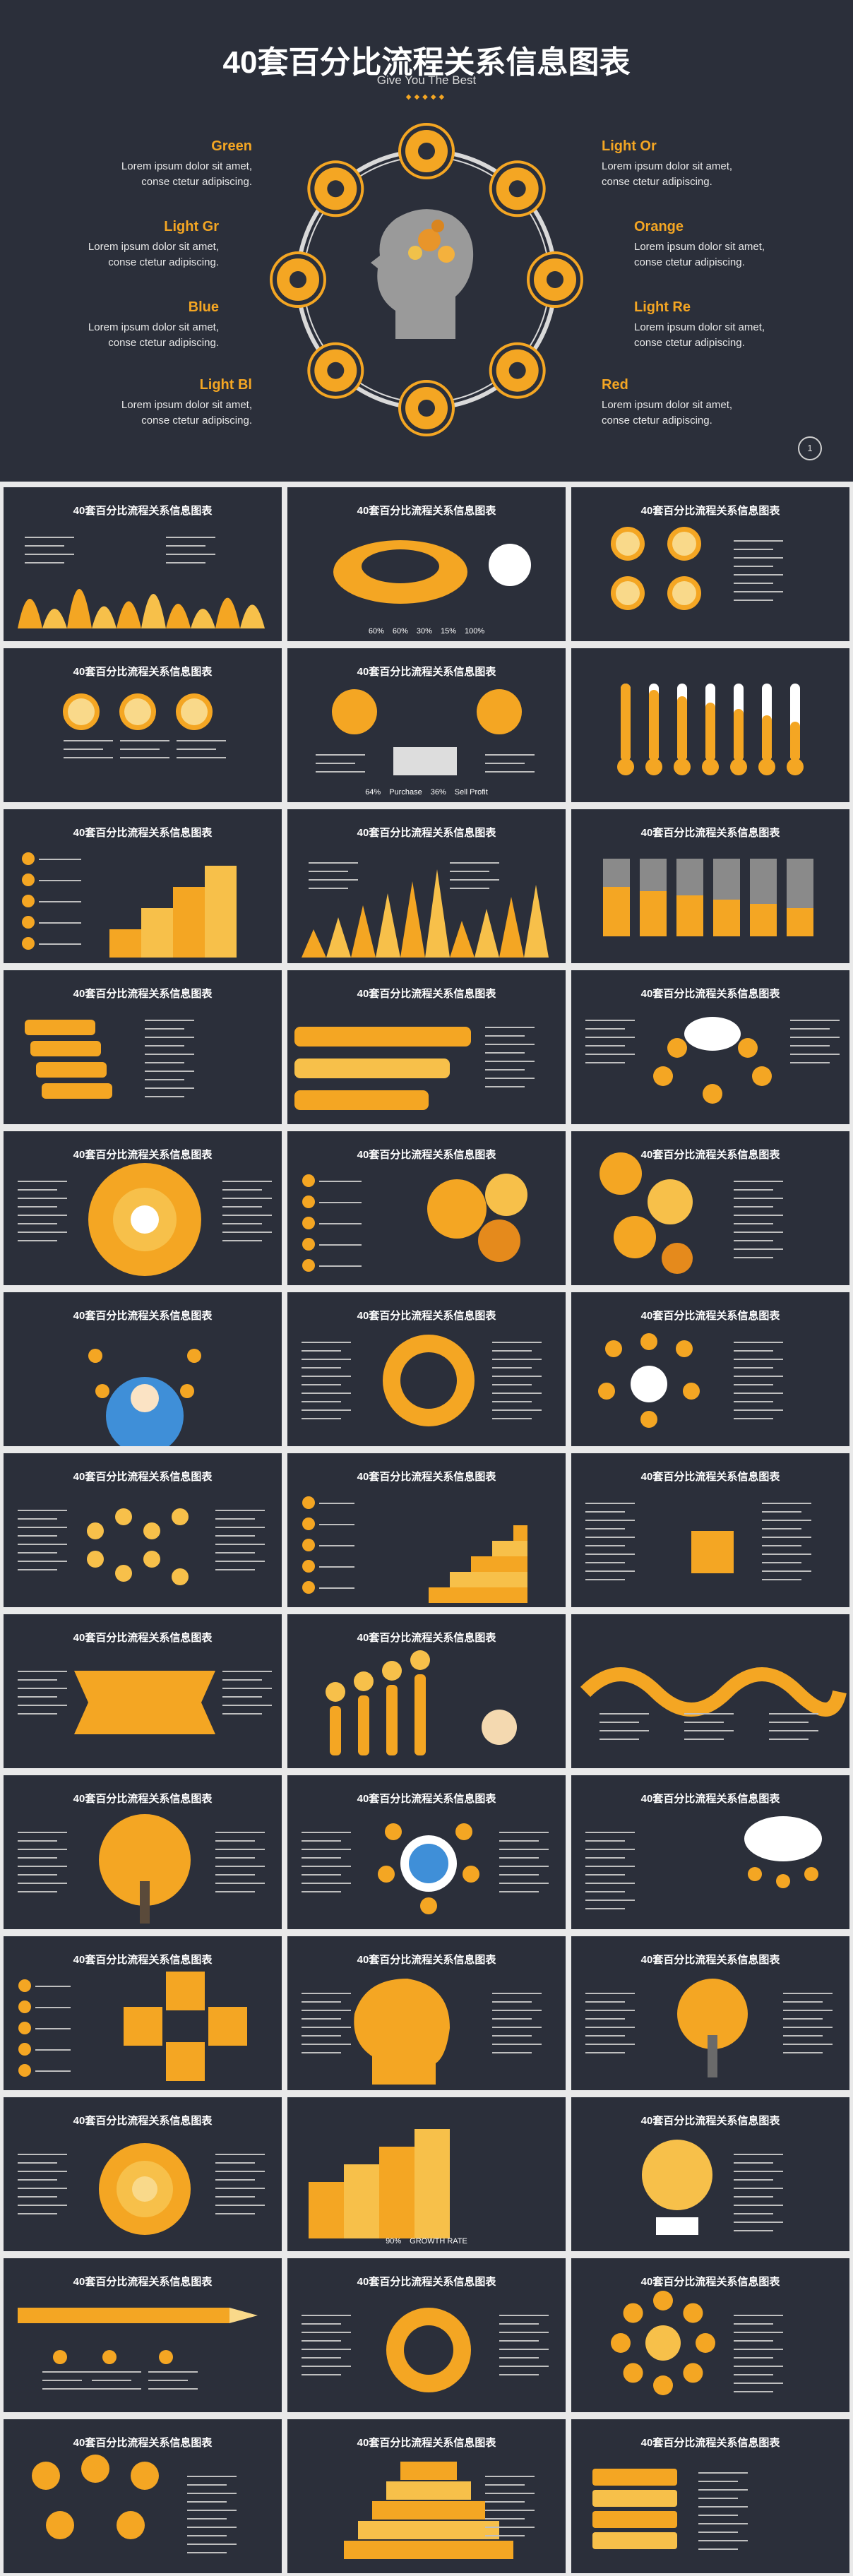 The image size is (853, 2576). I want to click on chat-bubble, so click(71, 1070).